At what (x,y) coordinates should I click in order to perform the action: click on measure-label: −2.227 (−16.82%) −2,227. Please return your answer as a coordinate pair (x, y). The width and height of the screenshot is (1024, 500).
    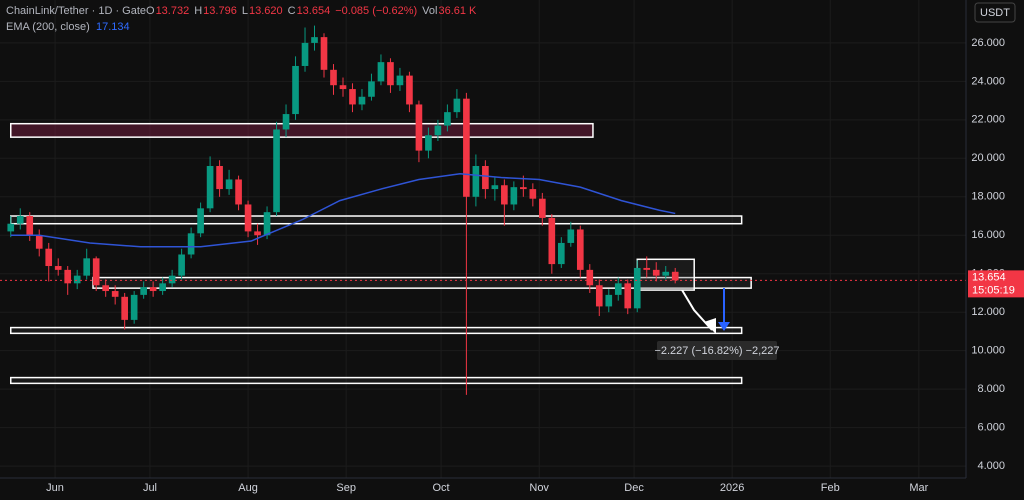
    Looking at the image, I should click on (716, 351).